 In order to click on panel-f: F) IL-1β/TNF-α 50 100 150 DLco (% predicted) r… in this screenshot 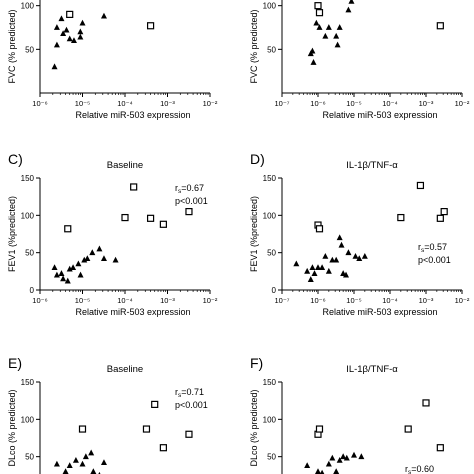, I will do `click(346, 414)`.